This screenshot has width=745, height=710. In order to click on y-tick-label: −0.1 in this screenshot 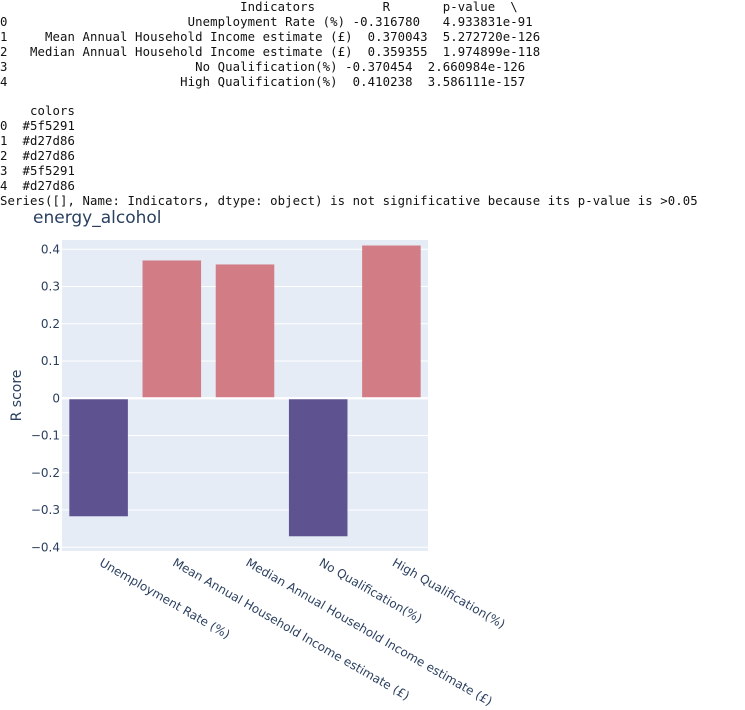, I will do `click(45, 436)`.